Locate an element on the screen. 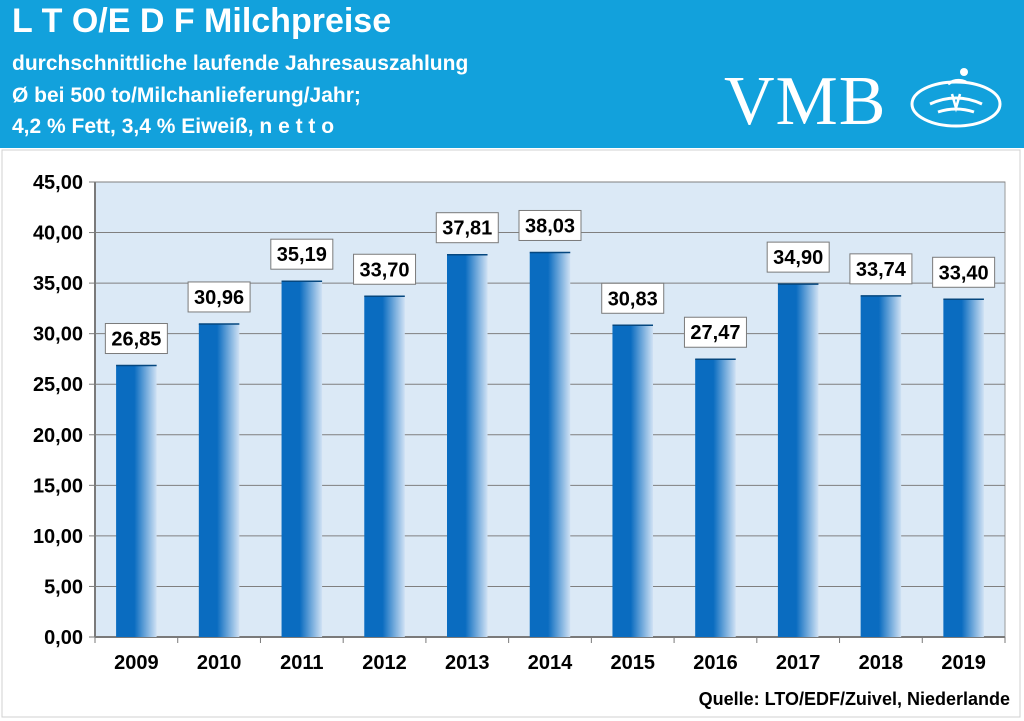 This screenshot has width=1024, height=721. logo-text: VMB is located at coordinates (805, 101).